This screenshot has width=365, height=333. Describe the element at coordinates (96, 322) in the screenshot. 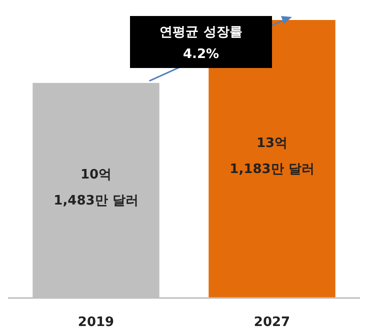

I see `x-tick-label: 2019` at that location.